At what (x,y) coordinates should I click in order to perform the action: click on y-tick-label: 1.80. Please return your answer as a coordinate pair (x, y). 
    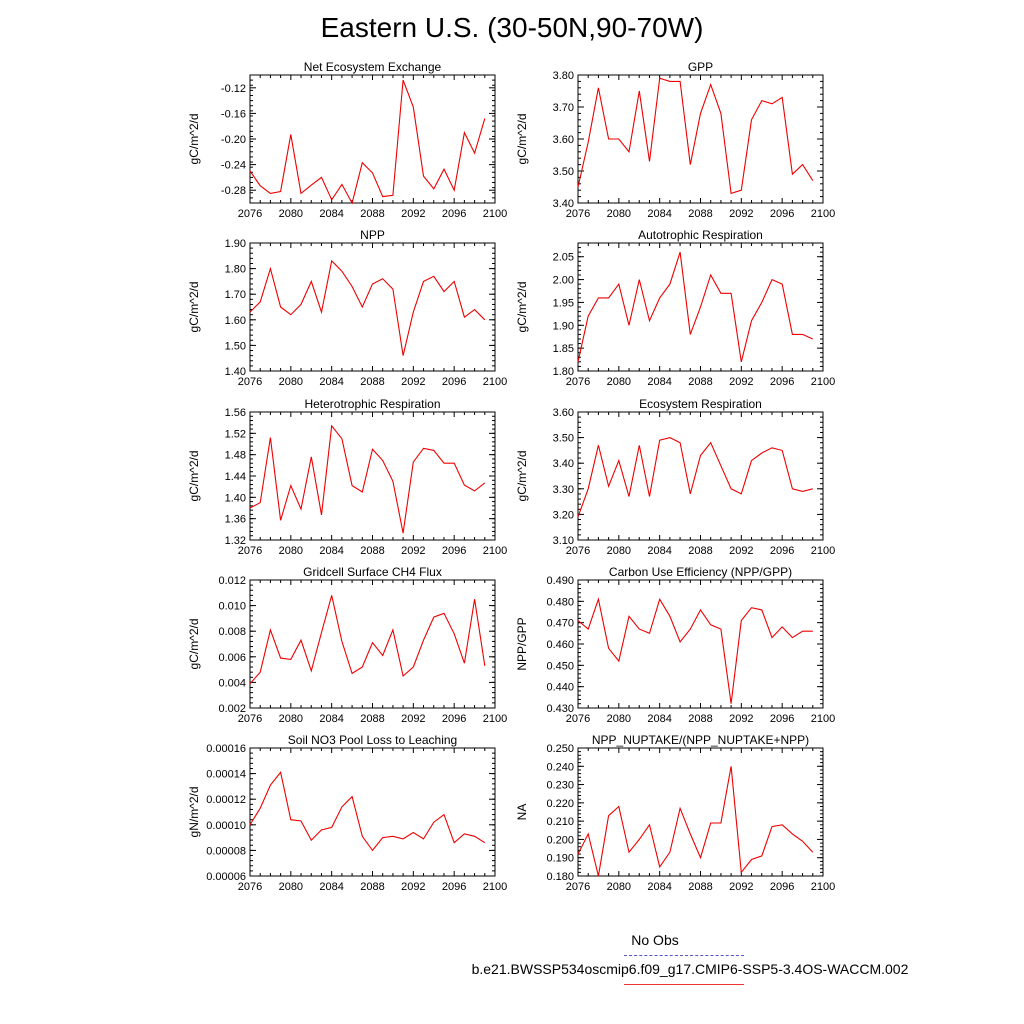
    Looking at the image, I should click on (235, 270).